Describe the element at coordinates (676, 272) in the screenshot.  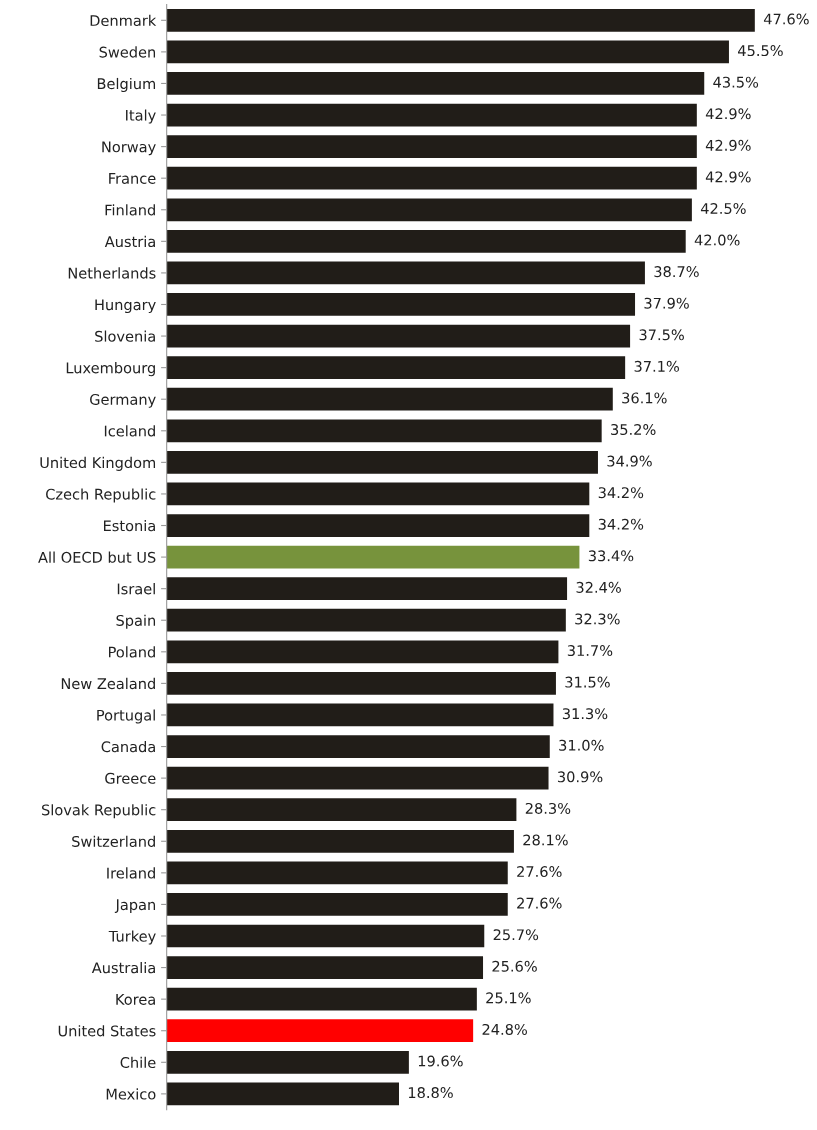
I see `data-label: 38.7%` at that location.